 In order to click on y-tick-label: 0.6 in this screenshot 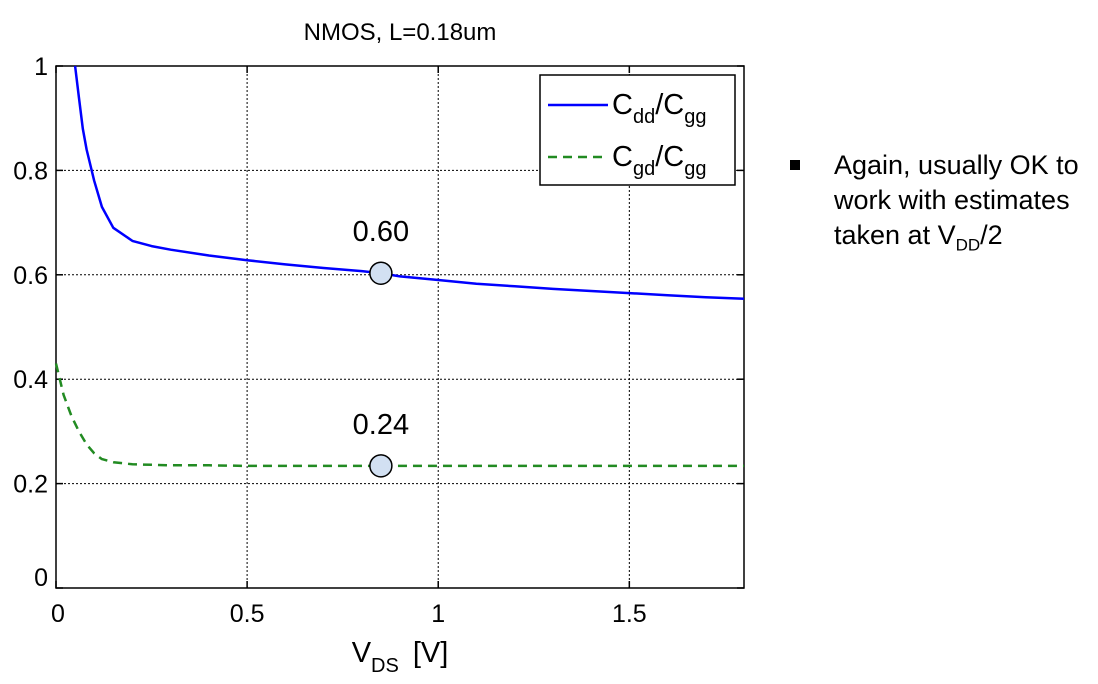, I will do `click(30, 276)`.